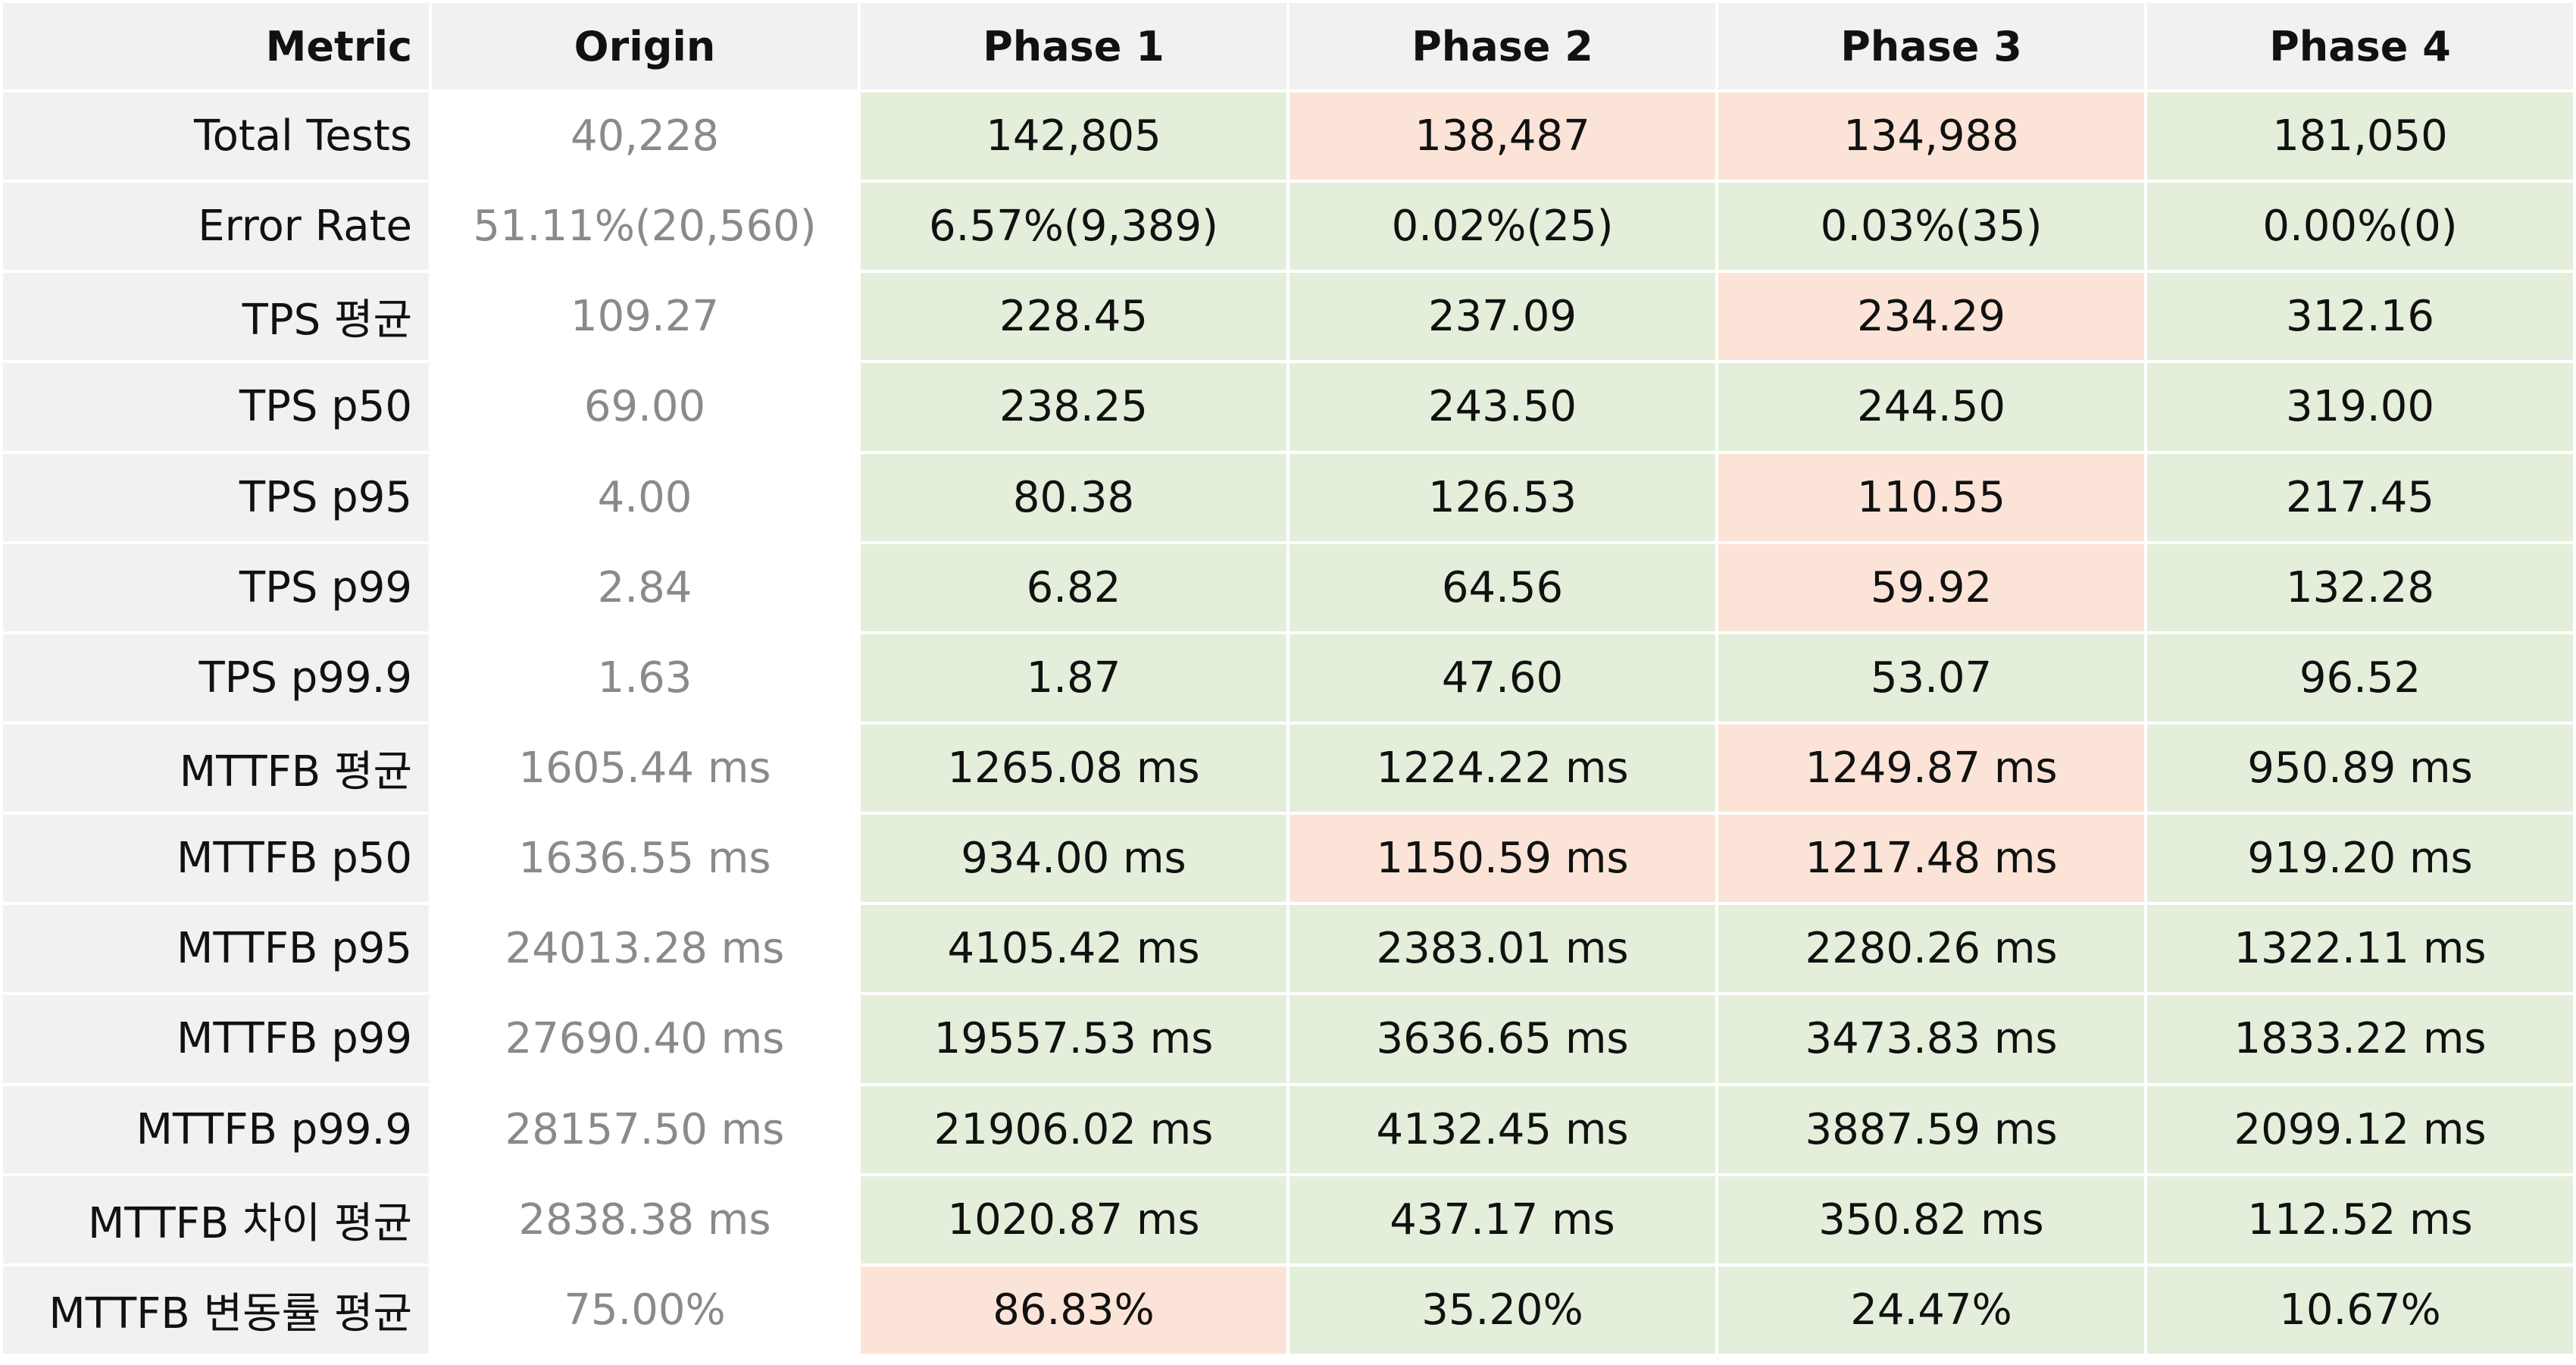 The image size is (2576, 1365). I want to click on phase-4-value: 950.89 ms, so click(2360, 768).